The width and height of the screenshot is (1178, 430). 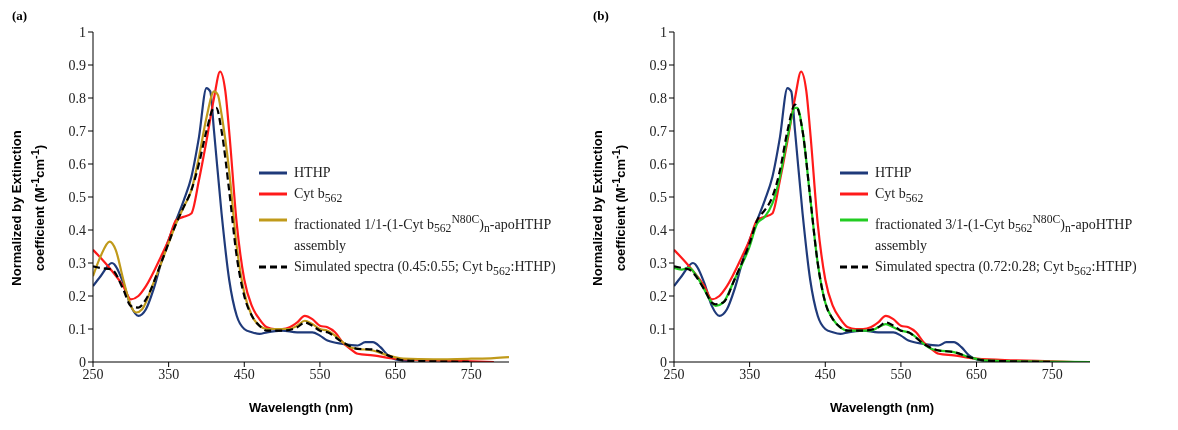 What do you see at coordinates (1006, 269) in the screenshot?
I see `legend-label: Simulated spectra (0.72:0.28; Cyt b$_{562}$:HTHP)` at bounding box center [1006, 269].